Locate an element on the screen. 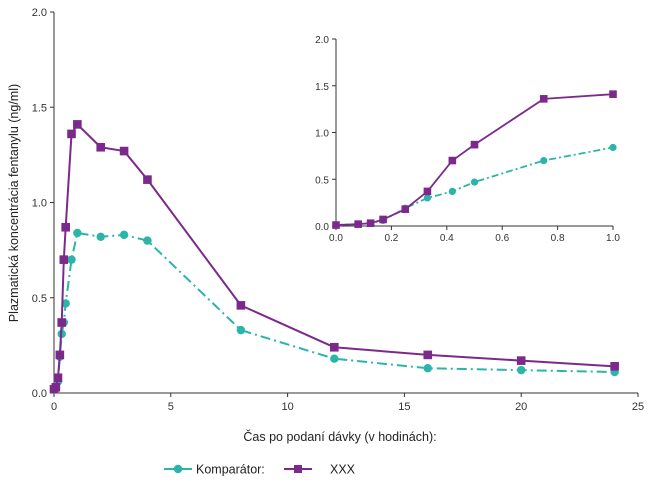 The width and height of the screenshot is (651, 487). inset-y-tick-label: 0.5 is located at coordinates (322, 180).